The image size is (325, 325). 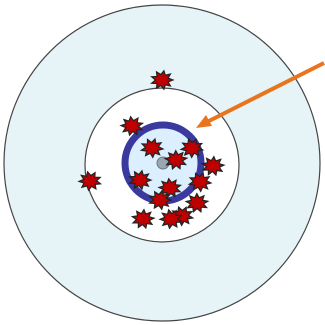 What do you see at coordinates (265, 92) in the screenshot?
I see `pointer-arrow-shaft` at bounding box center [265, 92].